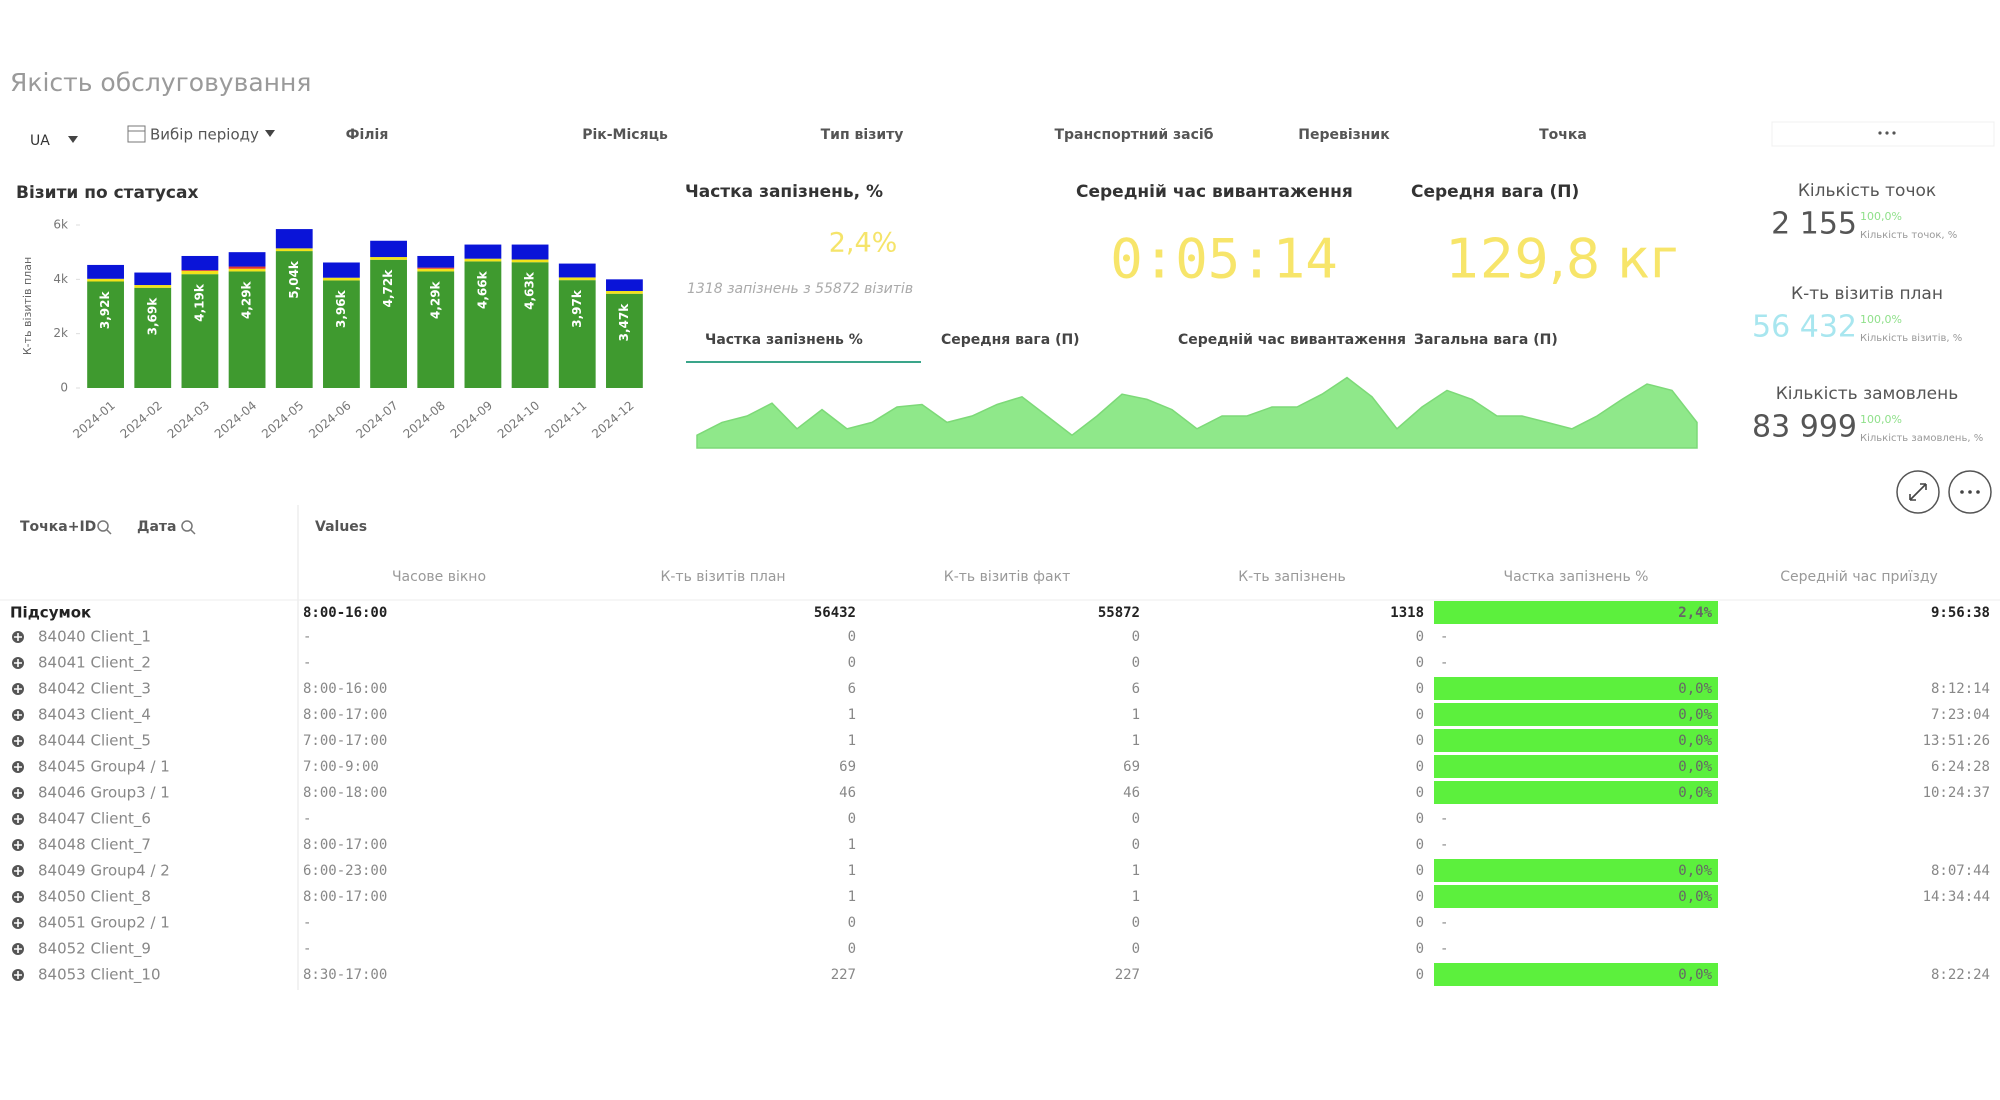 The height and width of the screenshot is (1100, 2000). What do you see at coordinates (1010, 340) in the screenshot?
I see `trend-tab: Середня вага (П)` at bounding box center [1010, 340].